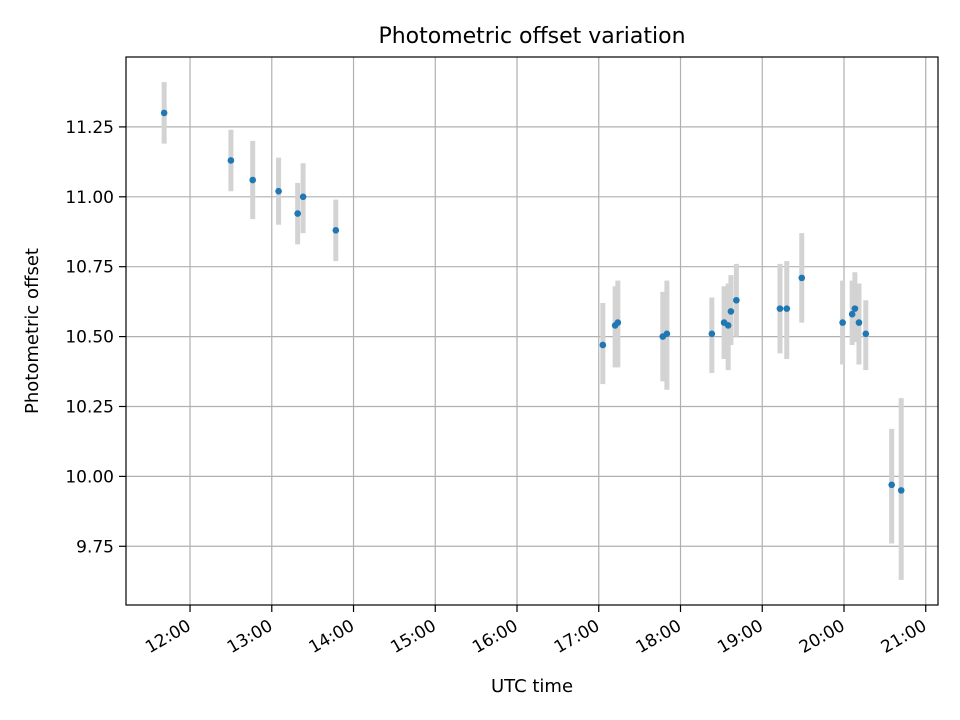  What do you see at coordinates (89, 268) in the screenshot?
I see `y-tick-label: 10.75` at bounding box center [89, 268].